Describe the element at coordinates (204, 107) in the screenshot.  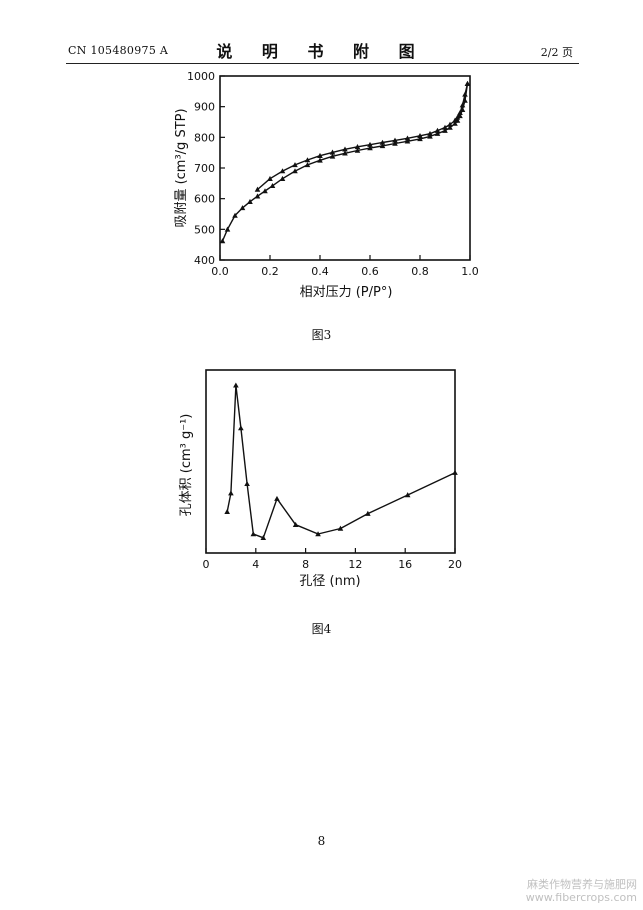
I see `fig3-y-tick-label: 900` at that location.